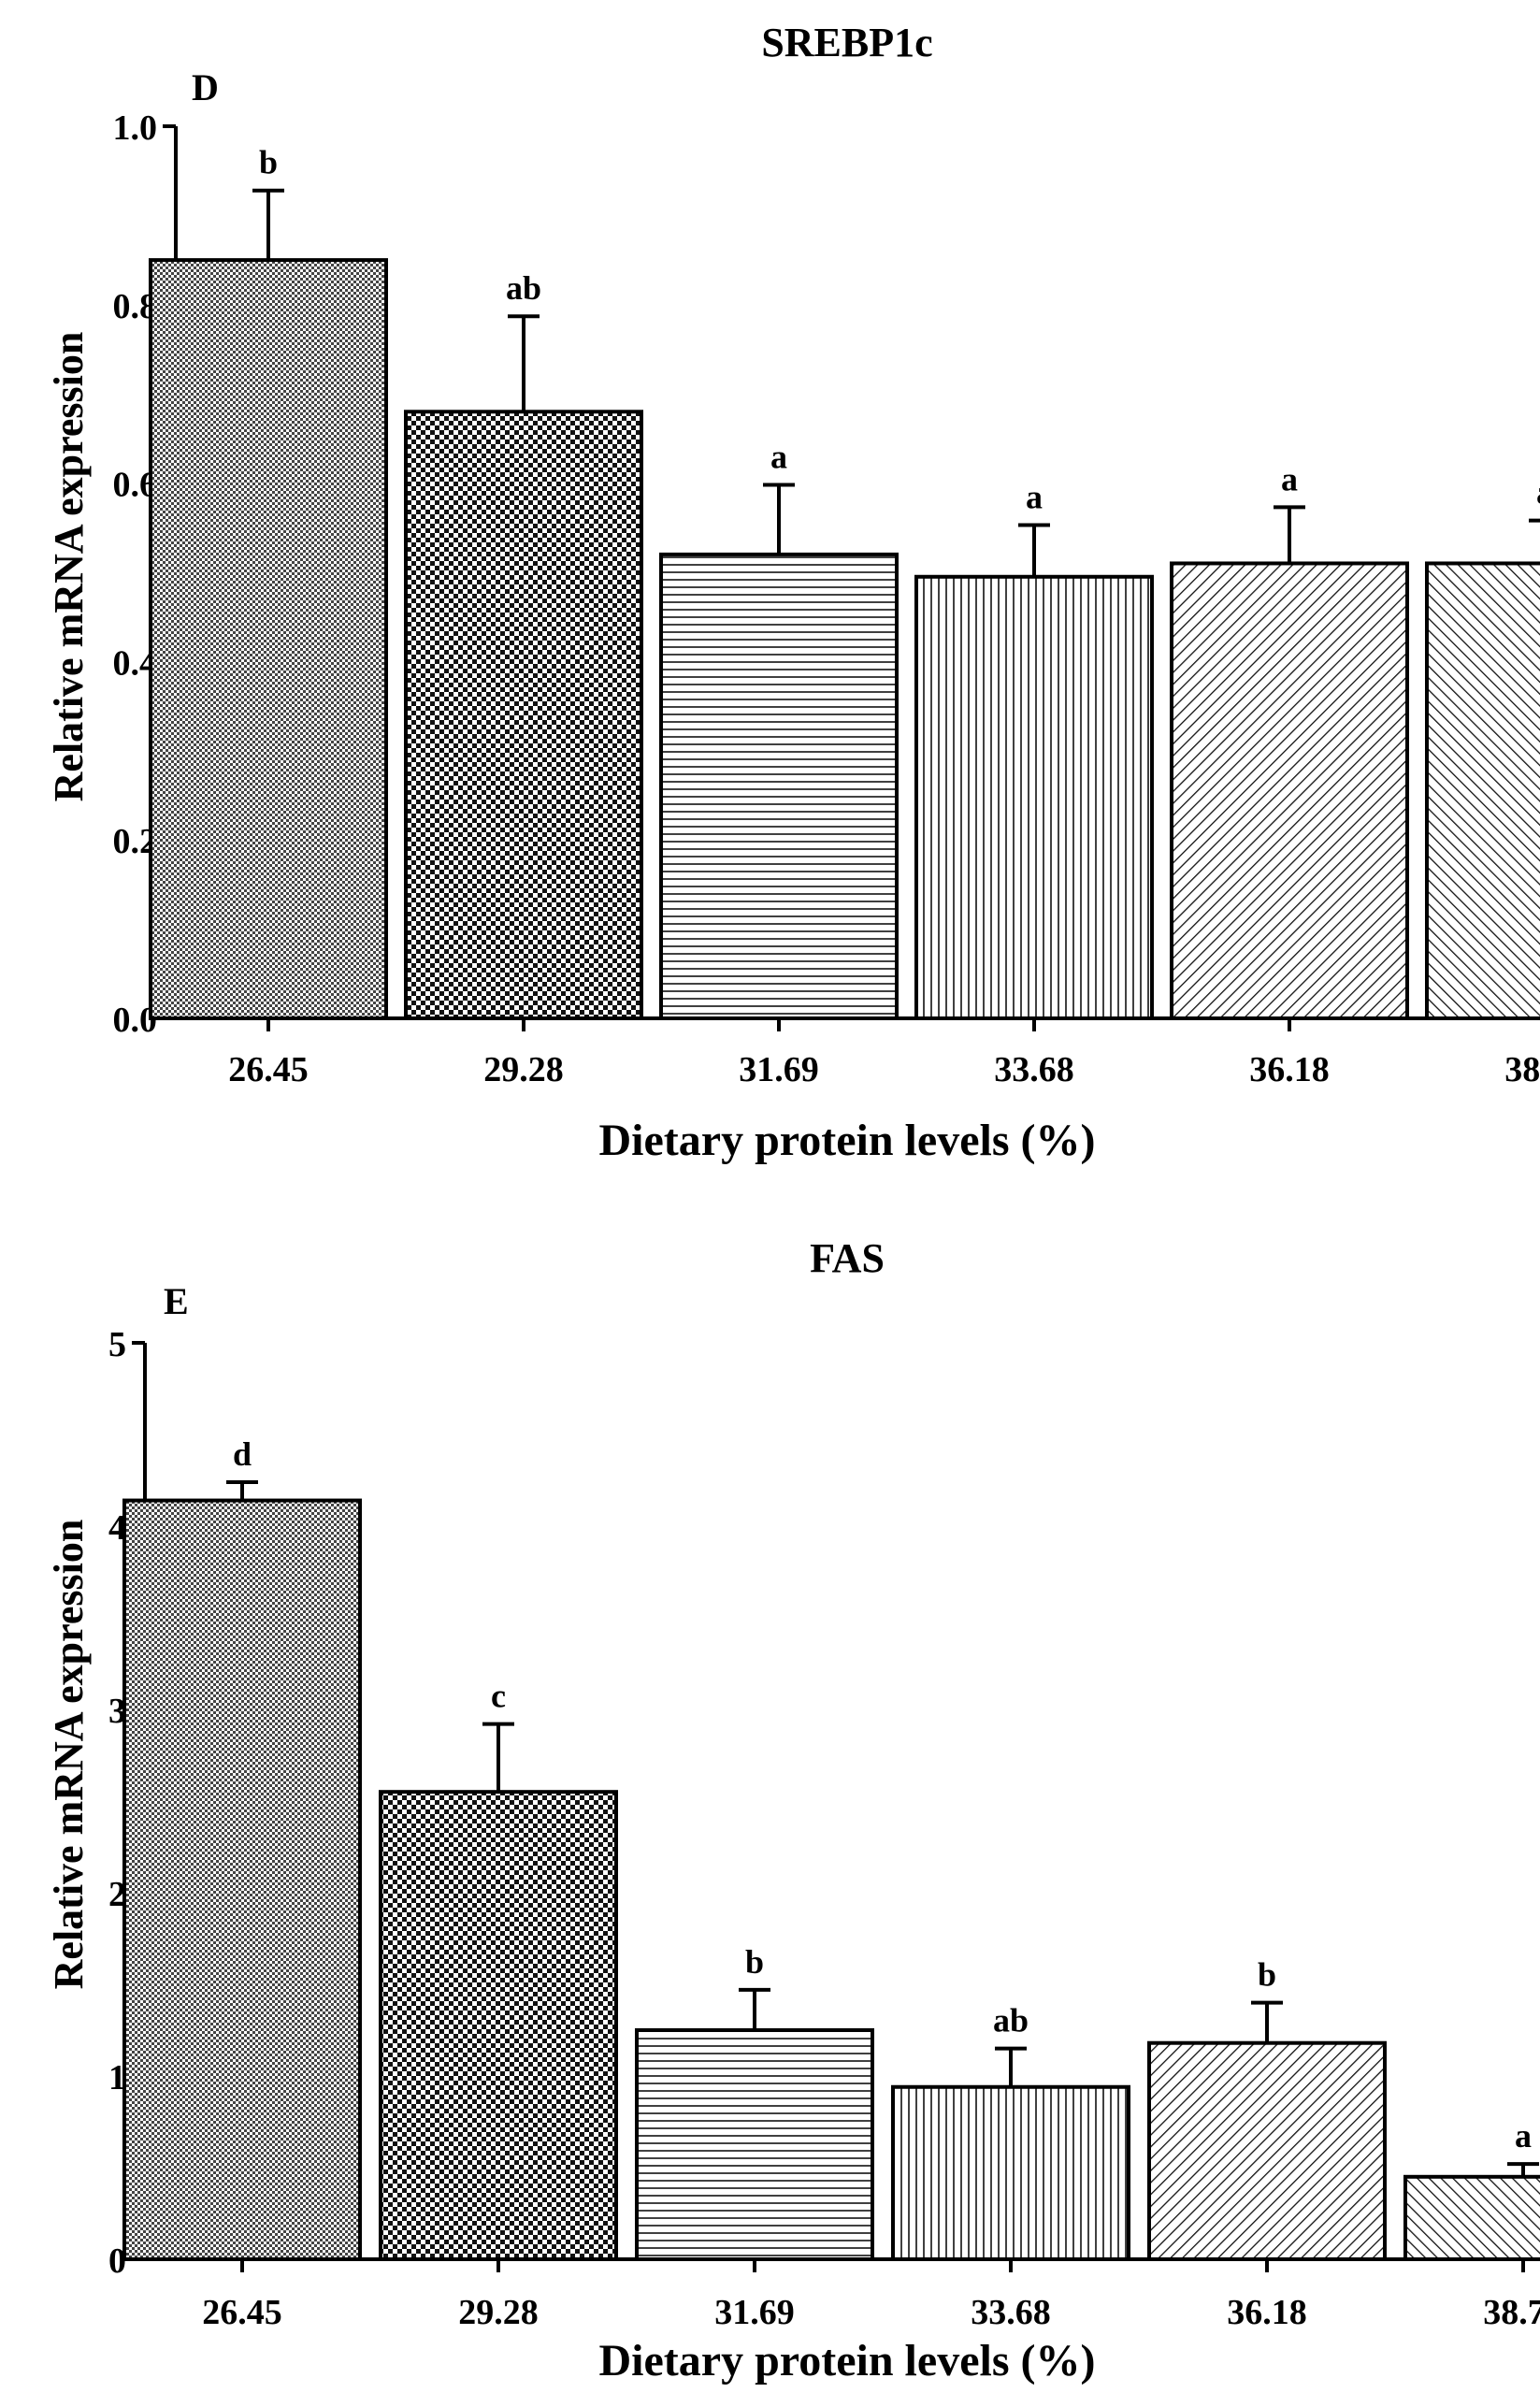 The width and height of the screenshot is (1540, 2407). I want to click on chart-title: FAS, so click(847, 1258).